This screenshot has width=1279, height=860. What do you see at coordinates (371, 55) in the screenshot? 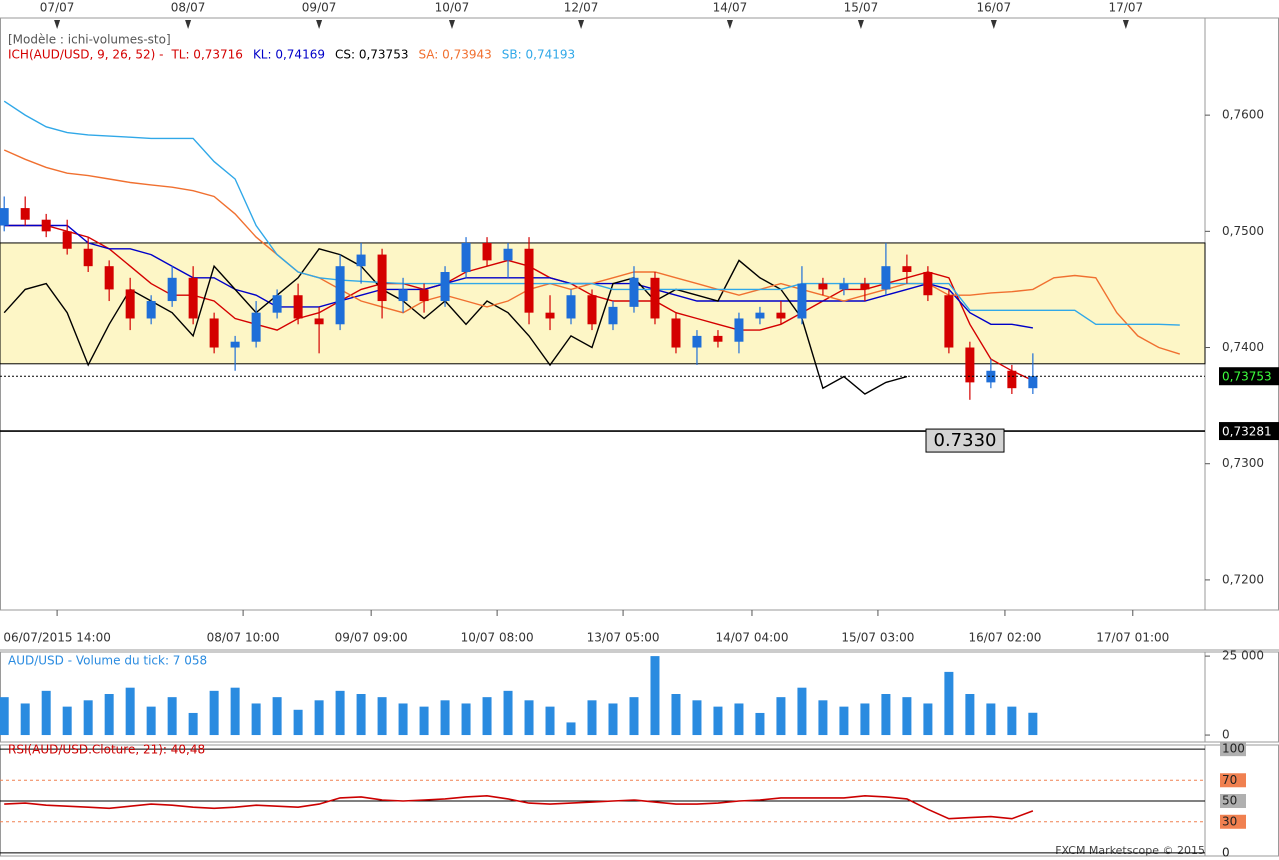
I see `legend-entry: CS: 0,73753` at bounding box center [371, 55].